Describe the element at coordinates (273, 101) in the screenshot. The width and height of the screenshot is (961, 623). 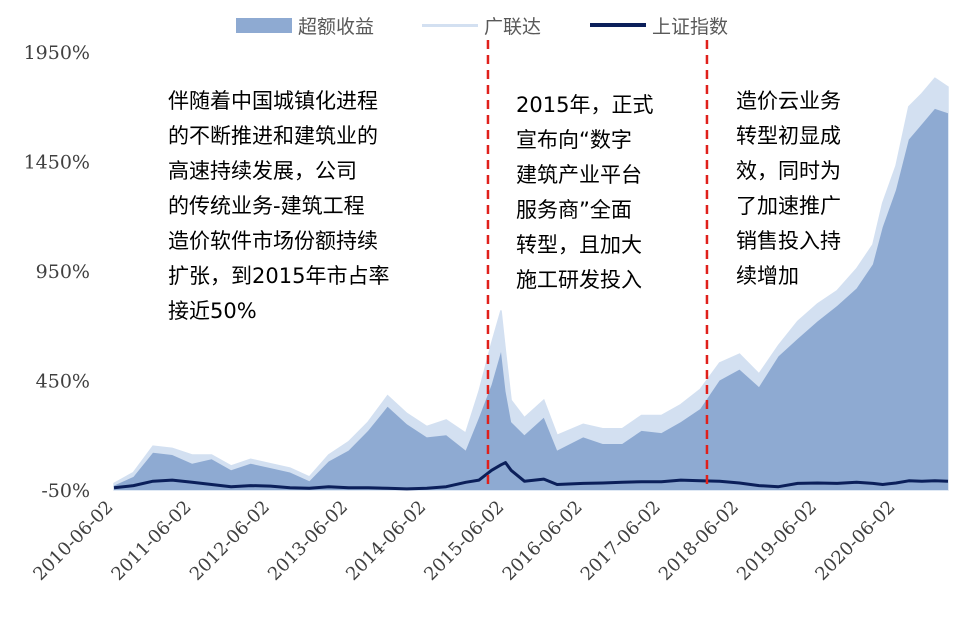
I see `annotation-line: 伴随着中国城镇化进程` at that location.